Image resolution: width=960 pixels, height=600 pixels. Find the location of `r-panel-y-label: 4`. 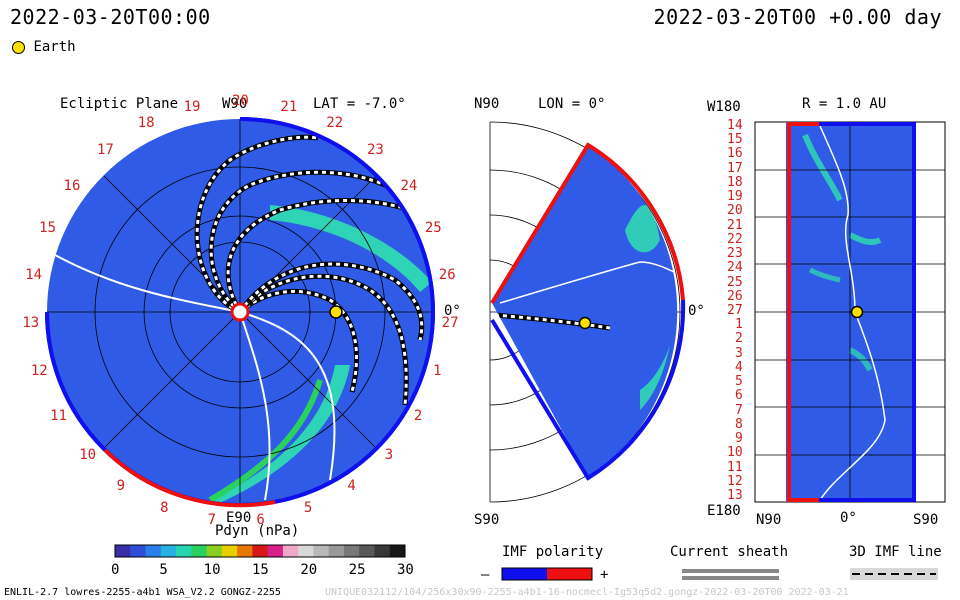

r-panel-y-label: 4 is located at coordinates (739, 367).